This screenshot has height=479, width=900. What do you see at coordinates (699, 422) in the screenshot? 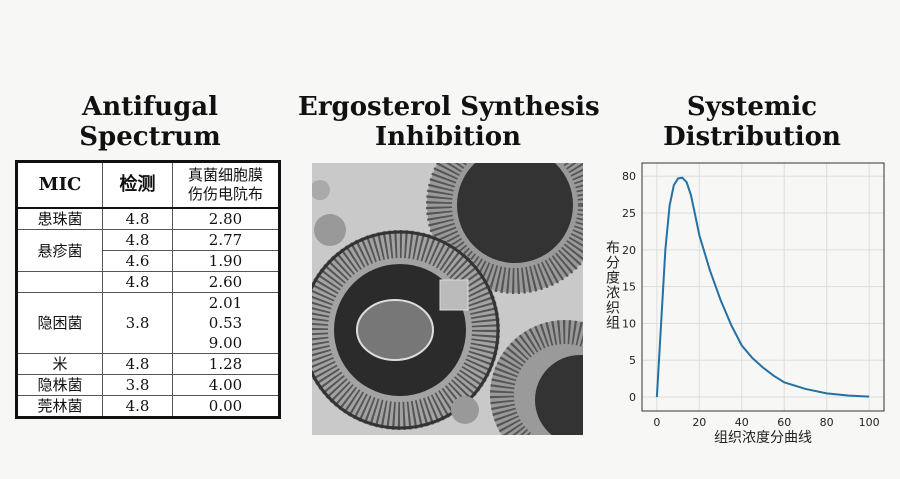
I see `x-tick-label: 20` at bounding box center [699, 422].